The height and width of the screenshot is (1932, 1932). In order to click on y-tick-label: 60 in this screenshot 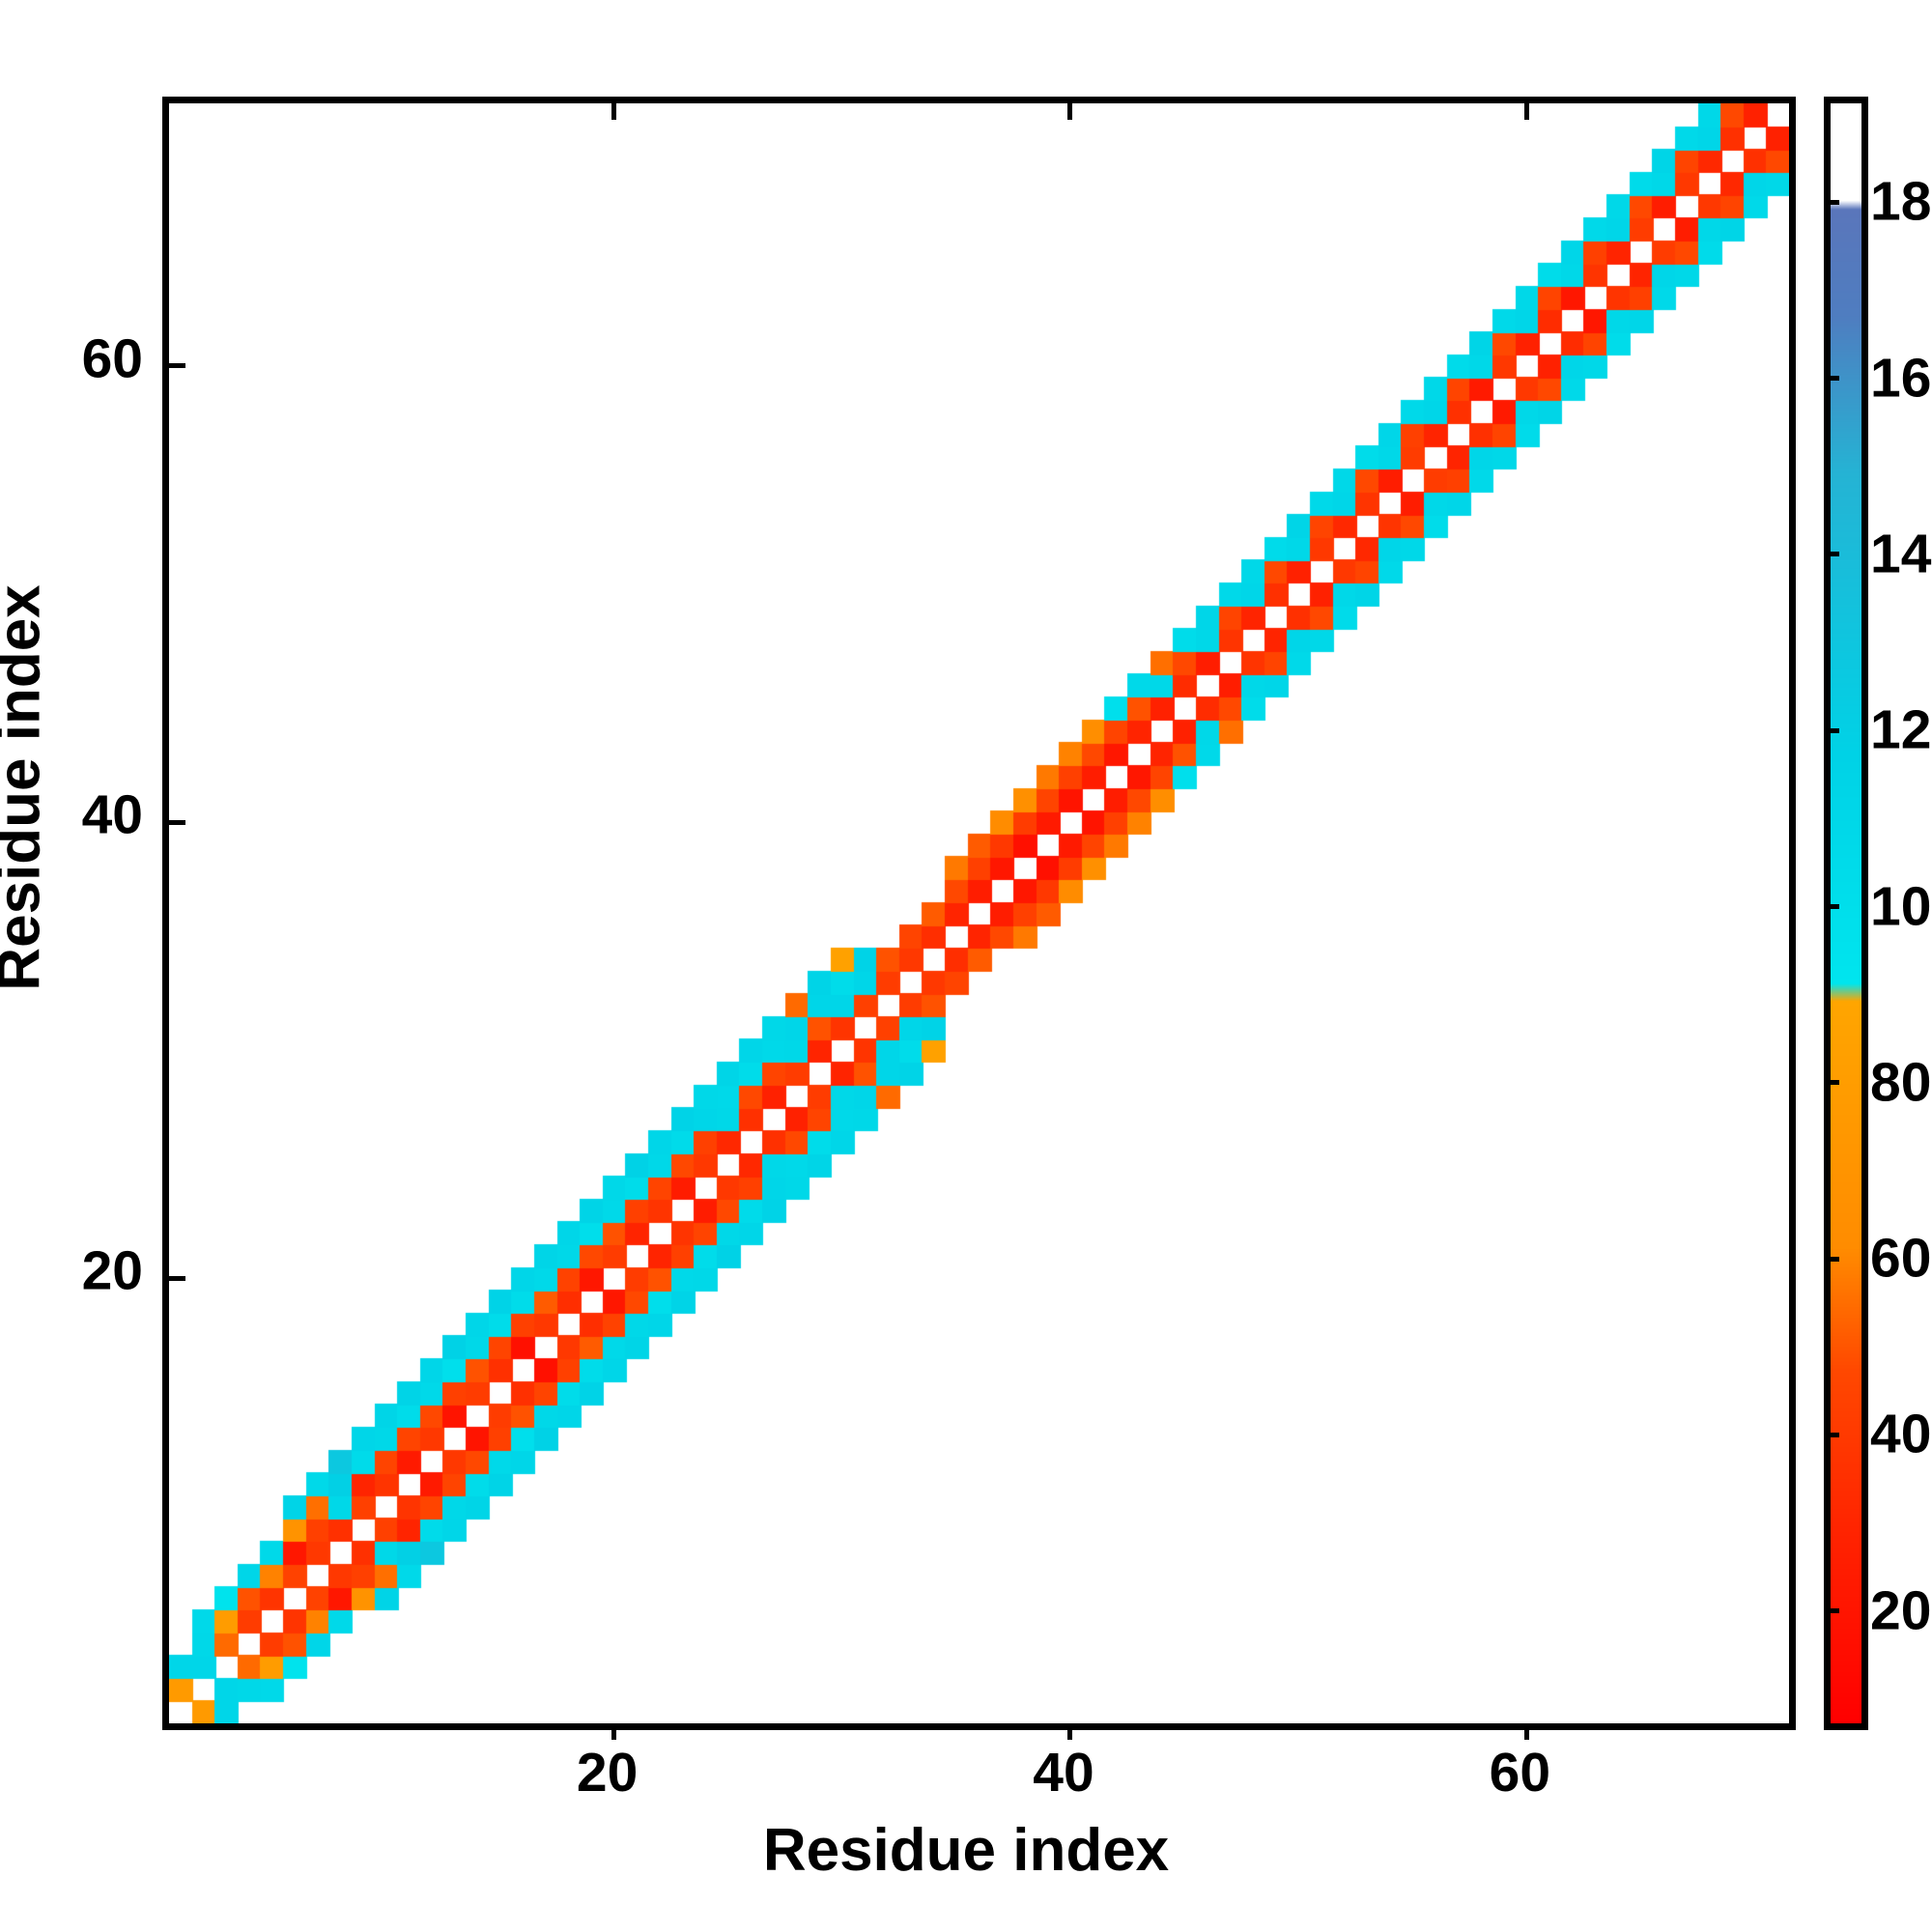, I will do `click(112, 358)`.